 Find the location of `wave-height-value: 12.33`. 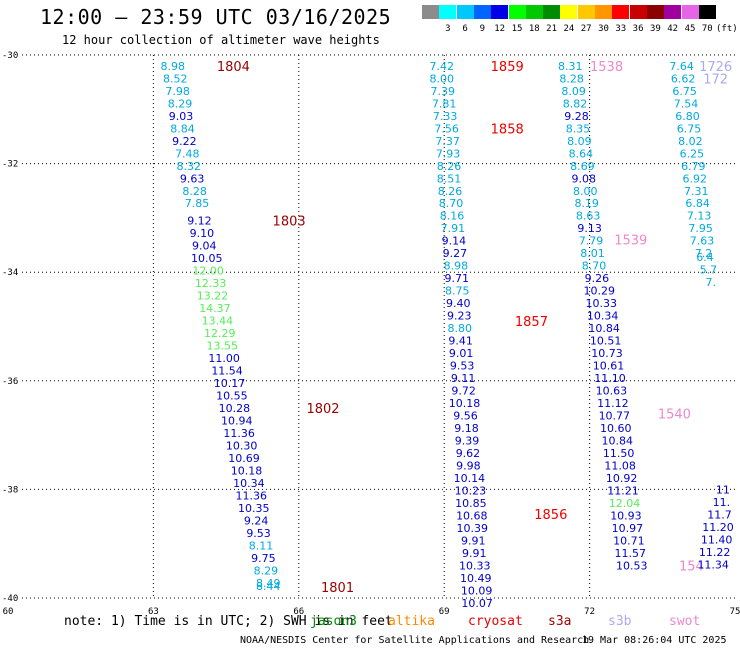

wave-height-value: 12.33 is located at coordinates (211, 283).